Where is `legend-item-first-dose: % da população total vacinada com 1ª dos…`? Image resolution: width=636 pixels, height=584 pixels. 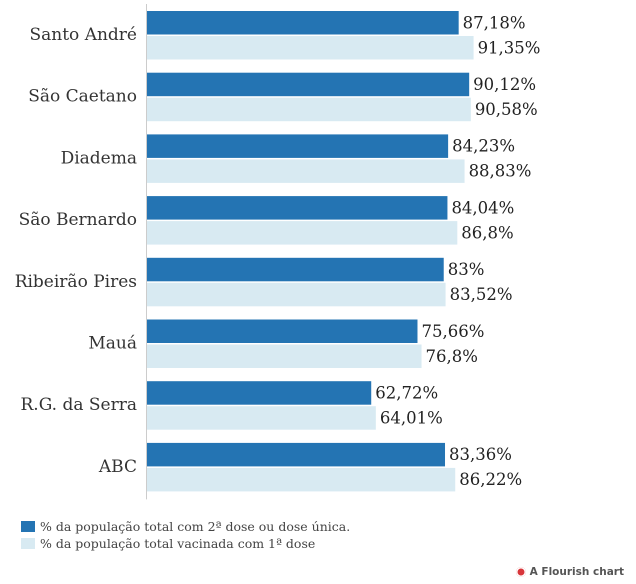 legend-item-first-dose: % da população total vacinada com 1ª dos… is located at coordinates (185, 543).